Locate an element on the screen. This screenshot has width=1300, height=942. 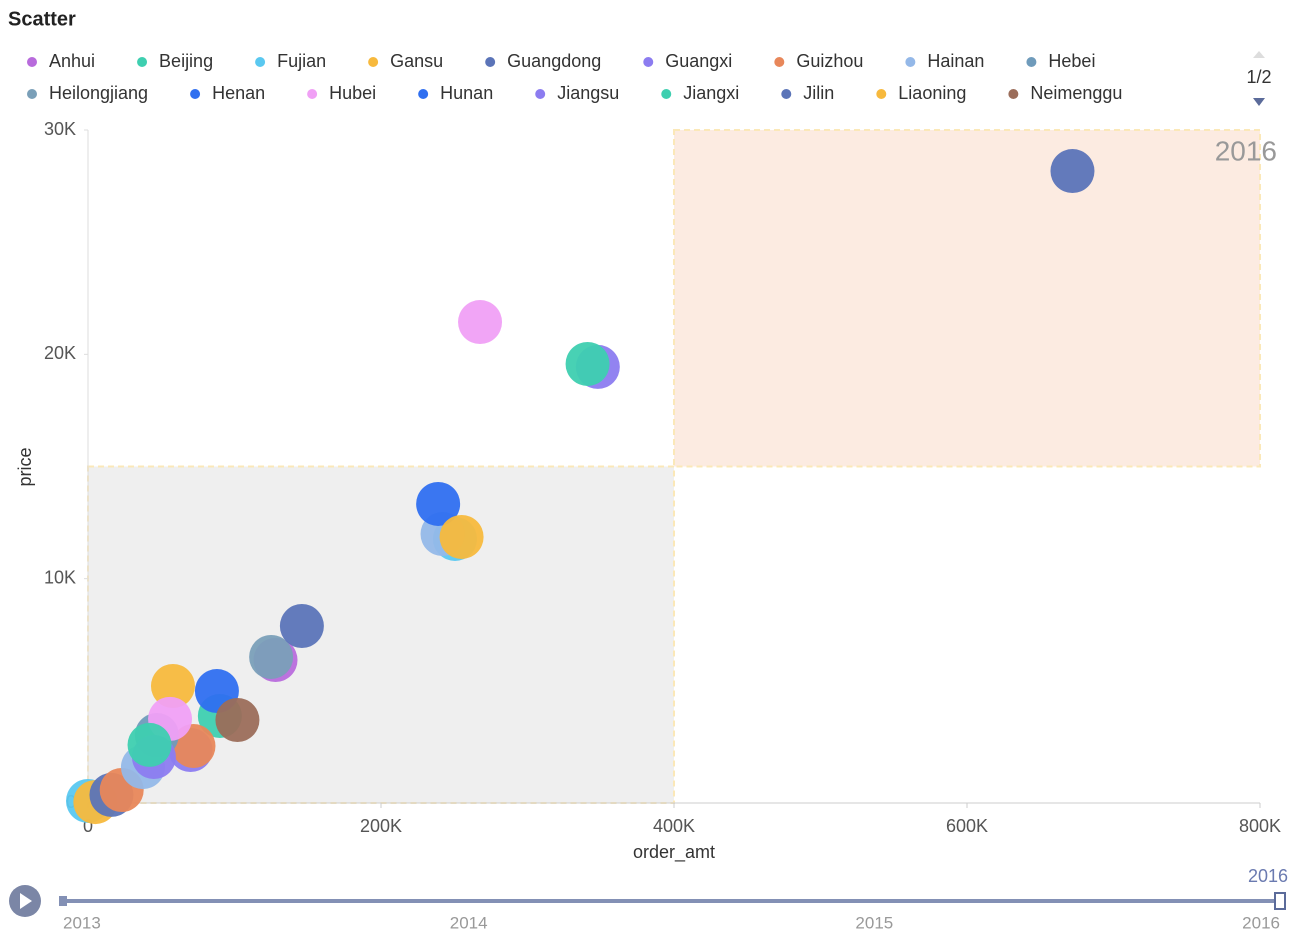
legend-label: Jilin is located at coordinates (818, 93).